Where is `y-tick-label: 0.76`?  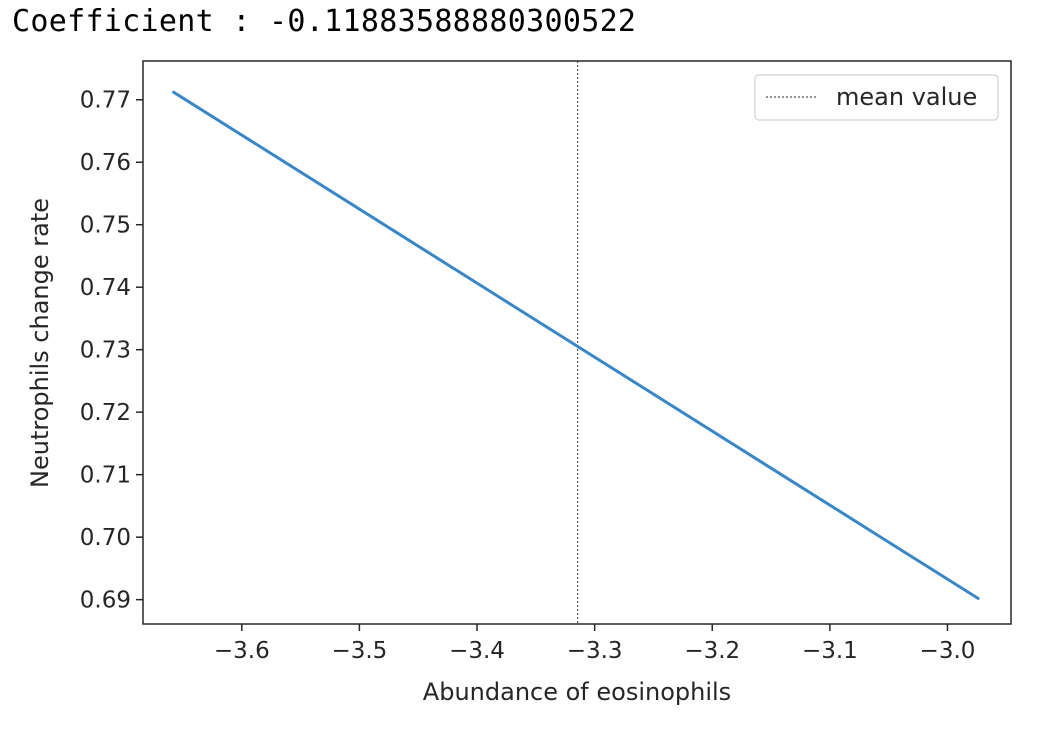 y-tick-label: 0.76 is located at coordinates (105, 163).